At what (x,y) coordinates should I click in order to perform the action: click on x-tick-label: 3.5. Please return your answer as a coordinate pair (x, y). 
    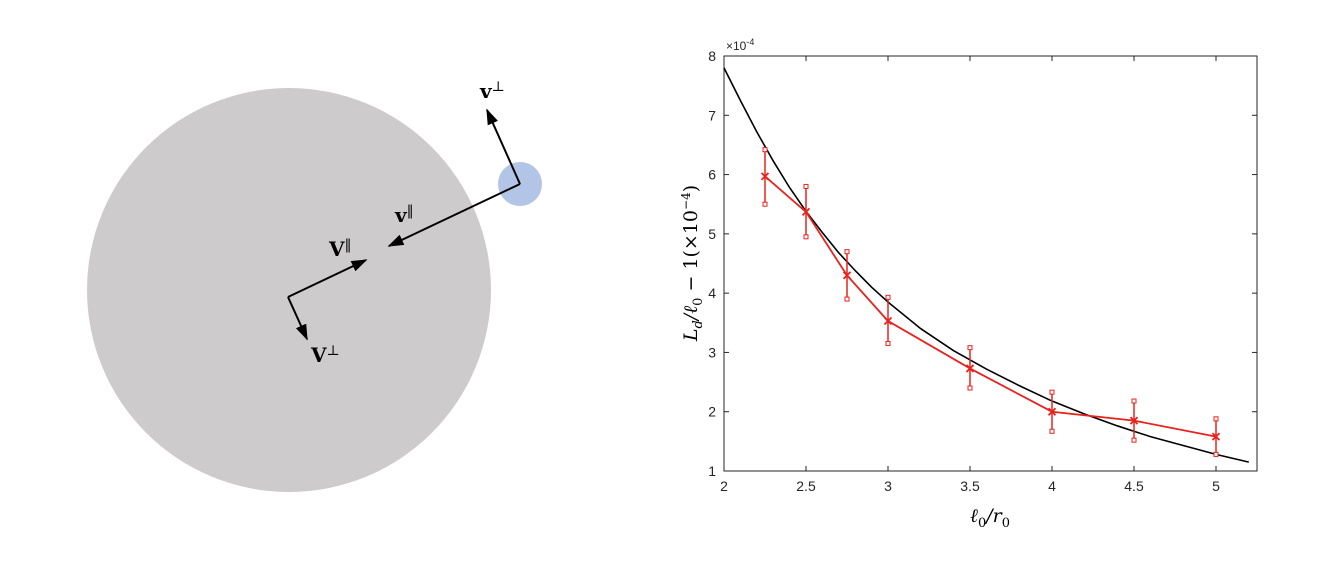
    Looking at the image, I should click on (970, 486).